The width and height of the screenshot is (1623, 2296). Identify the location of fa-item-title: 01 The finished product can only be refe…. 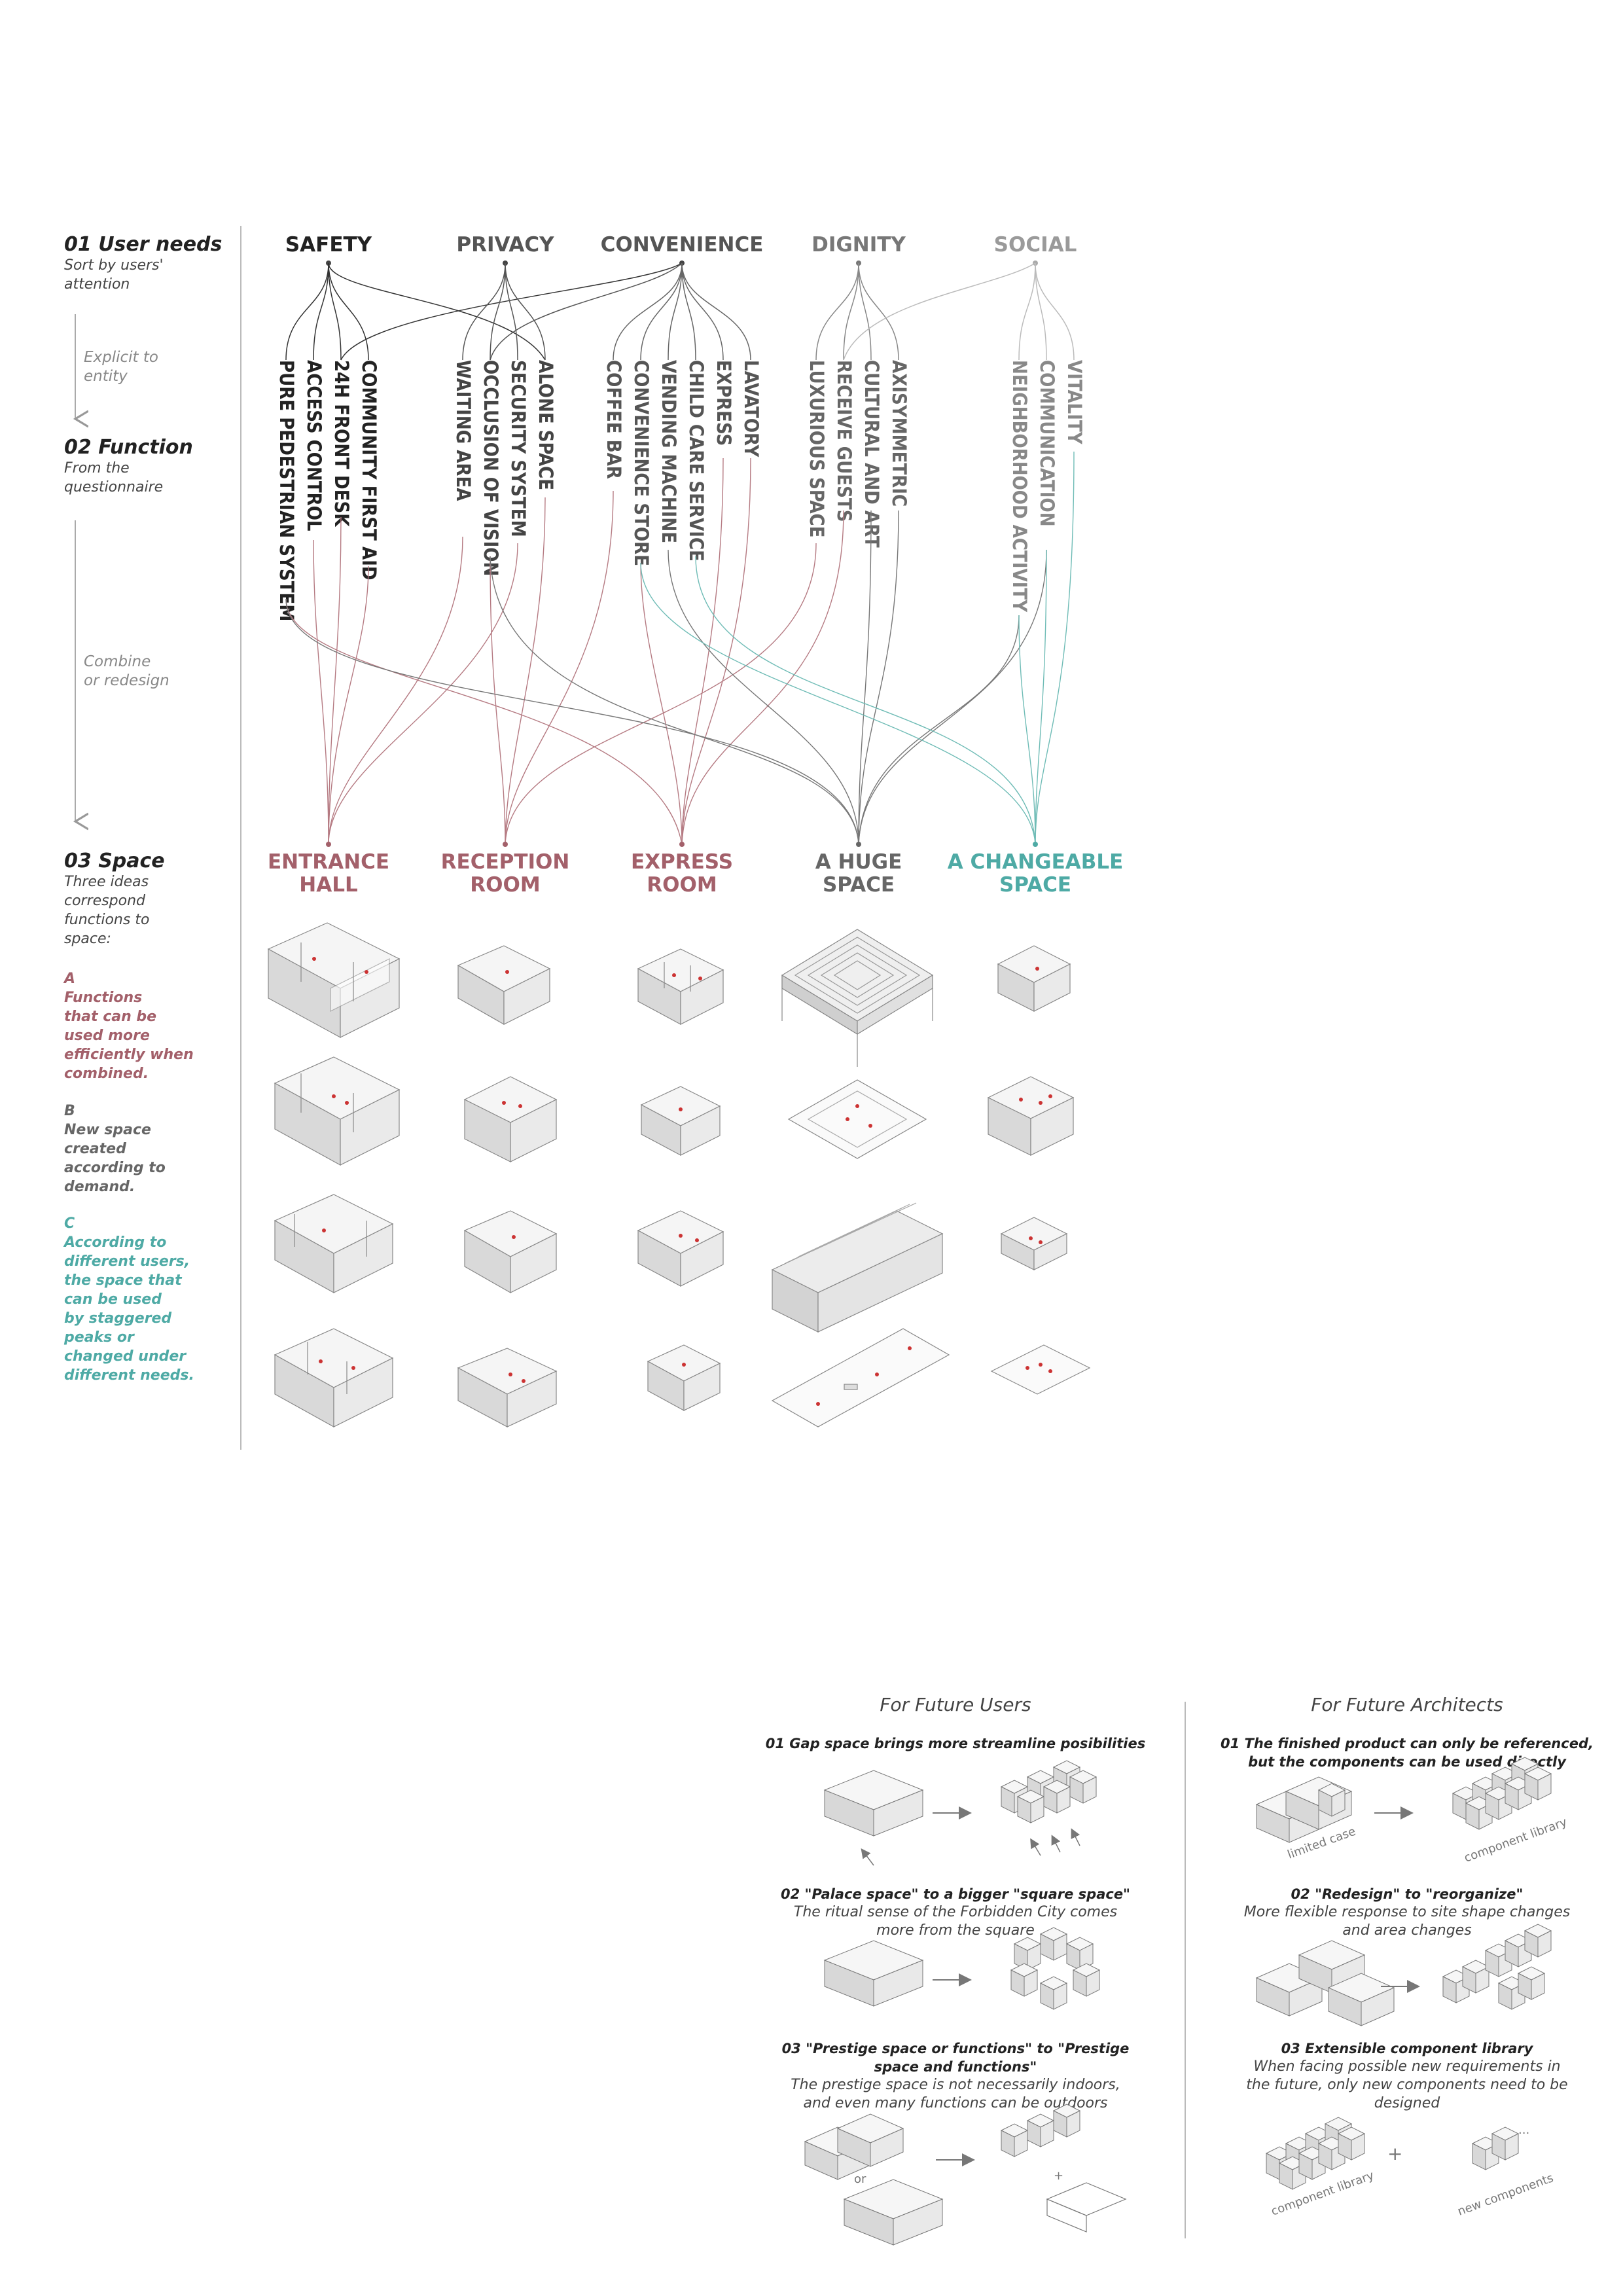
(1407, 1743).